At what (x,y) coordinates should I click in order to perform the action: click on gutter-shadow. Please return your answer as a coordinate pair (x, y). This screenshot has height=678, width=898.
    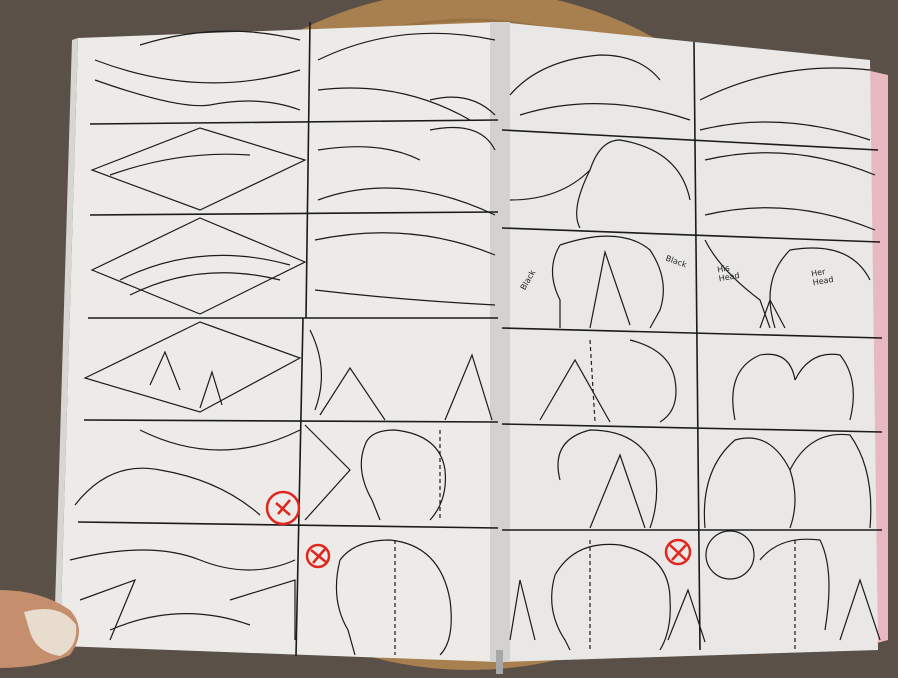
    Looking at the image, I should click on (500, 342).